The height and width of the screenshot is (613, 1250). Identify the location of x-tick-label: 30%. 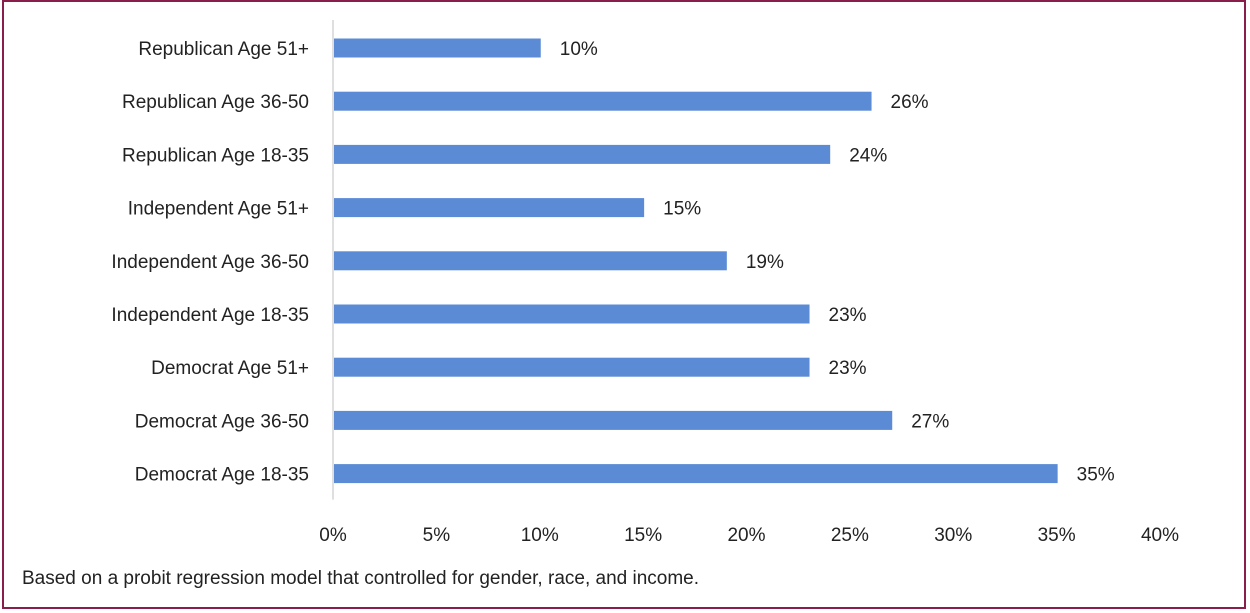
(953, 535).